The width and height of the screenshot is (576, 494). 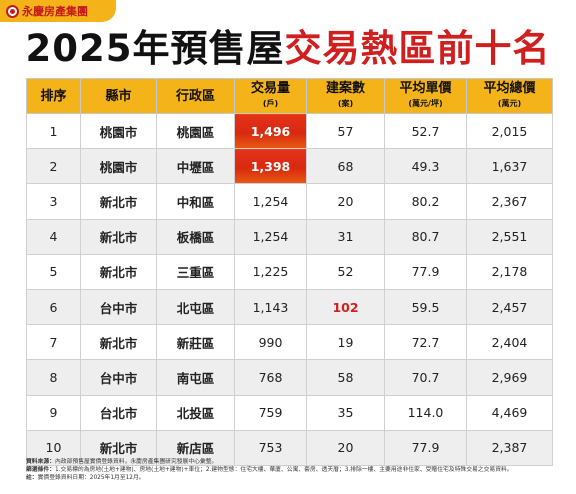 I want to click on cell-unit-price: 80.7, so click(x=425, y=236).